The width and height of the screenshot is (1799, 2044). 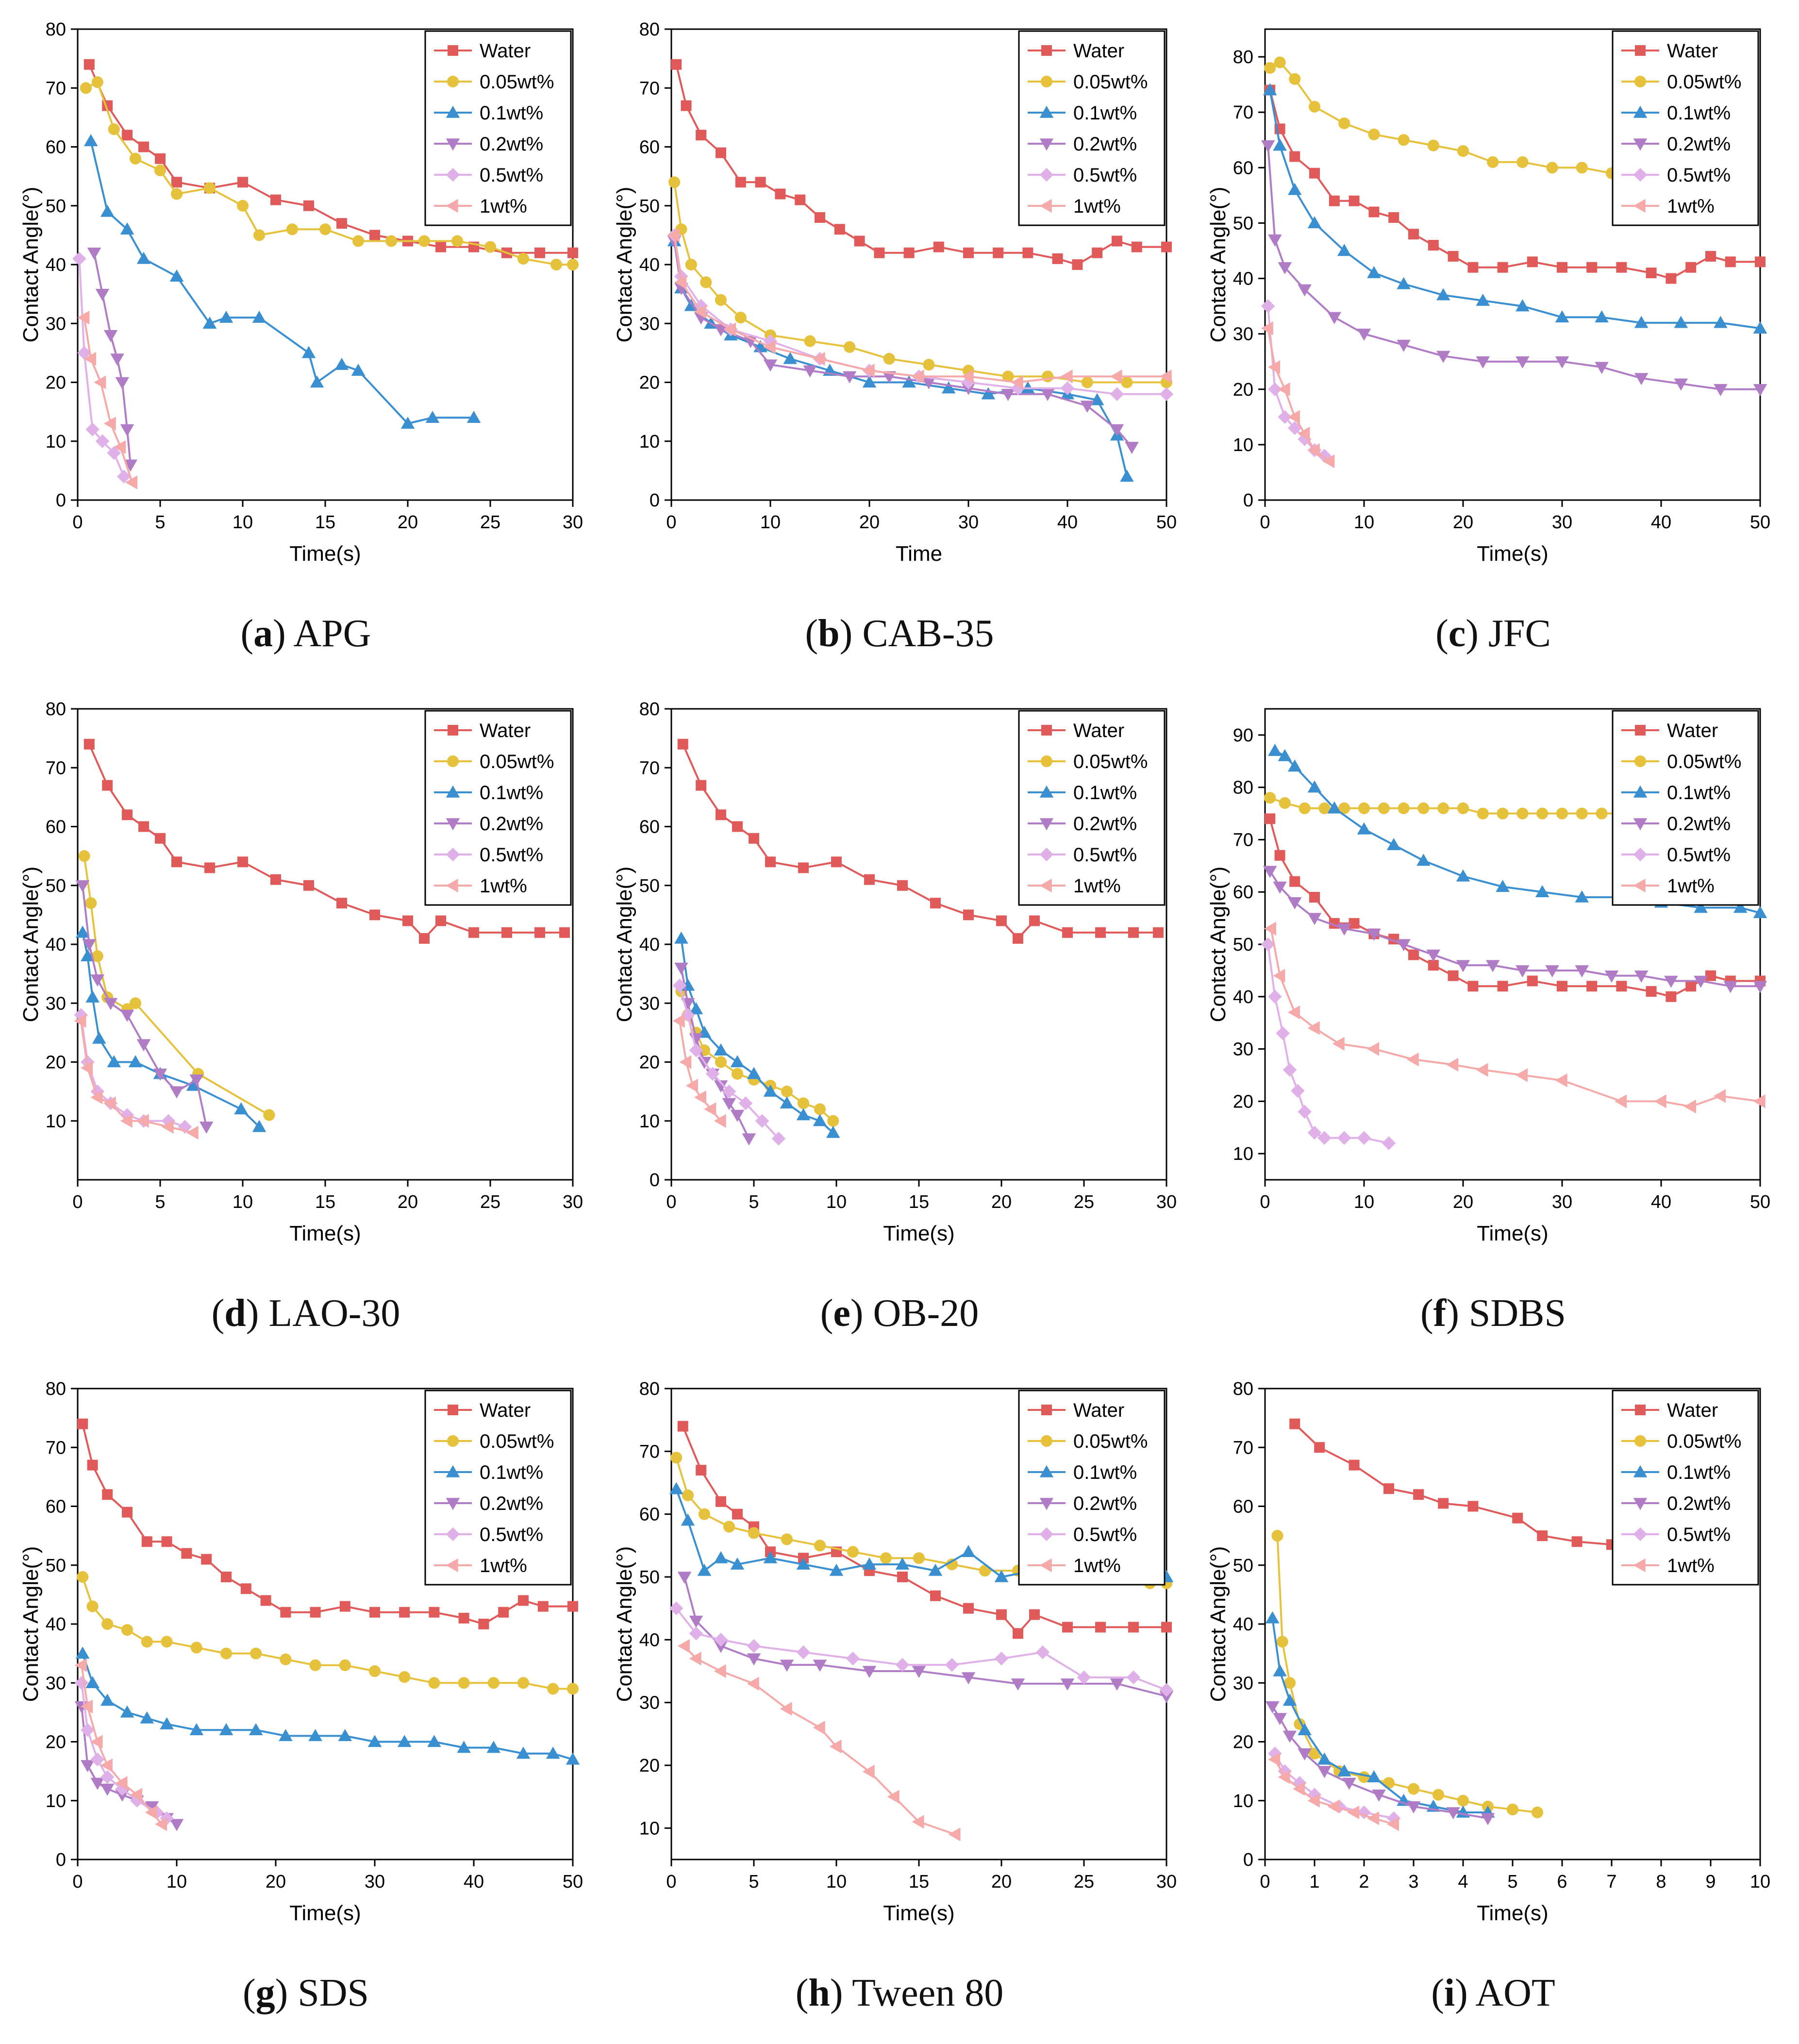 I want to click on lao-30-line-0-05wt, so click(x=176, y=985).